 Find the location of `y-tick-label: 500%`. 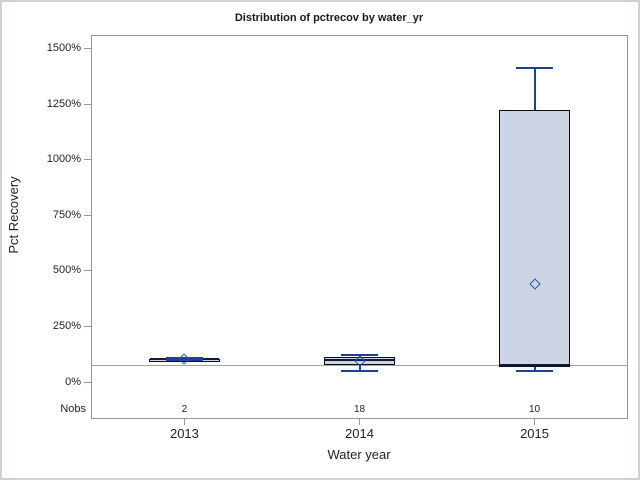

y-tick-label: 500% is located at coordinates (66, 270).